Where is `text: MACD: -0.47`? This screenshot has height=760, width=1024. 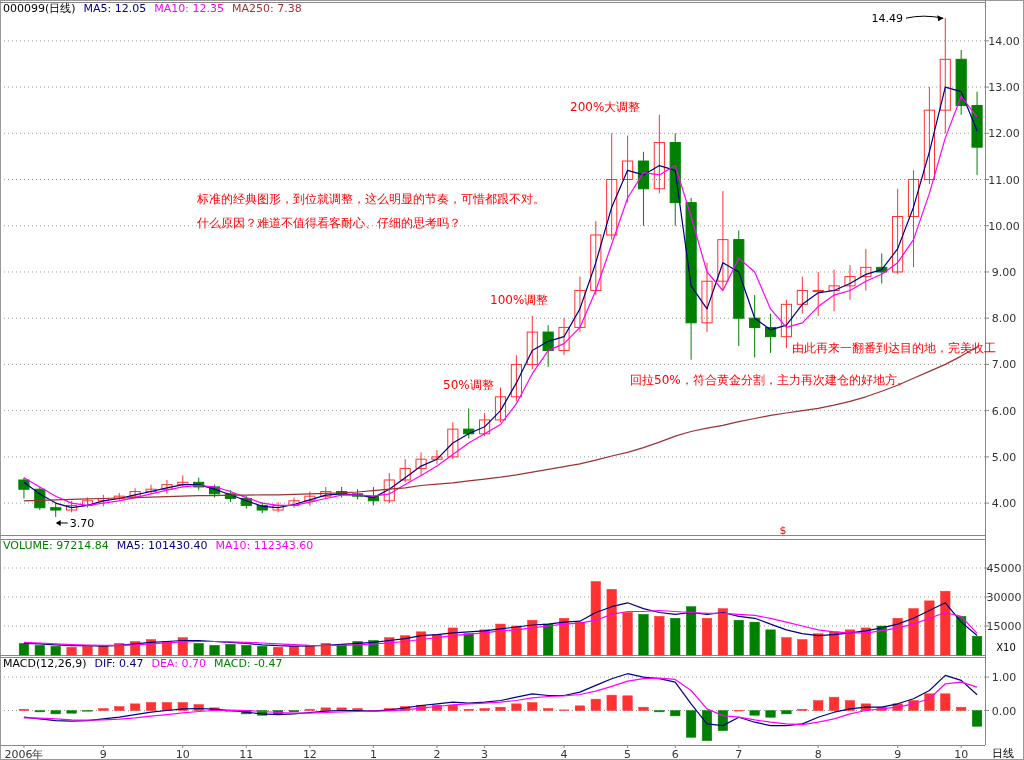
text: MACD: -0.47 is located at coordinates (248, 663).